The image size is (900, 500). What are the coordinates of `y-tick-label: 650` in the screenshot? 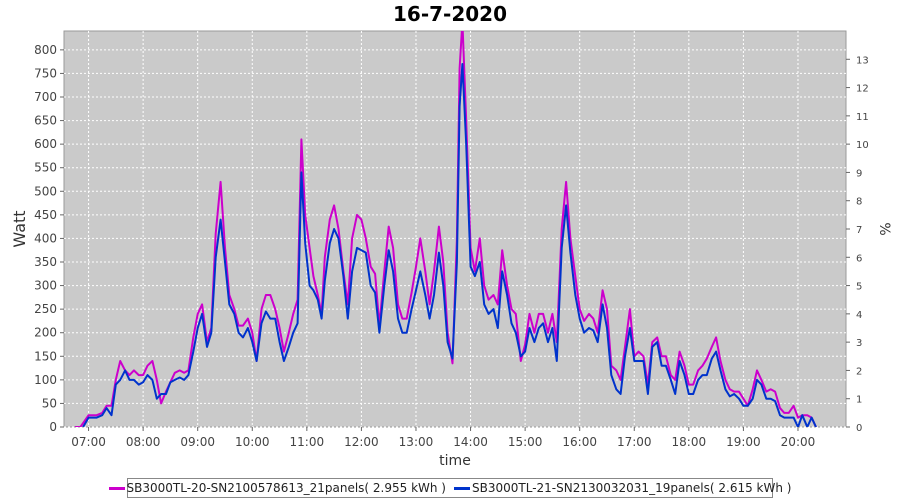 It's located at (45, 121).